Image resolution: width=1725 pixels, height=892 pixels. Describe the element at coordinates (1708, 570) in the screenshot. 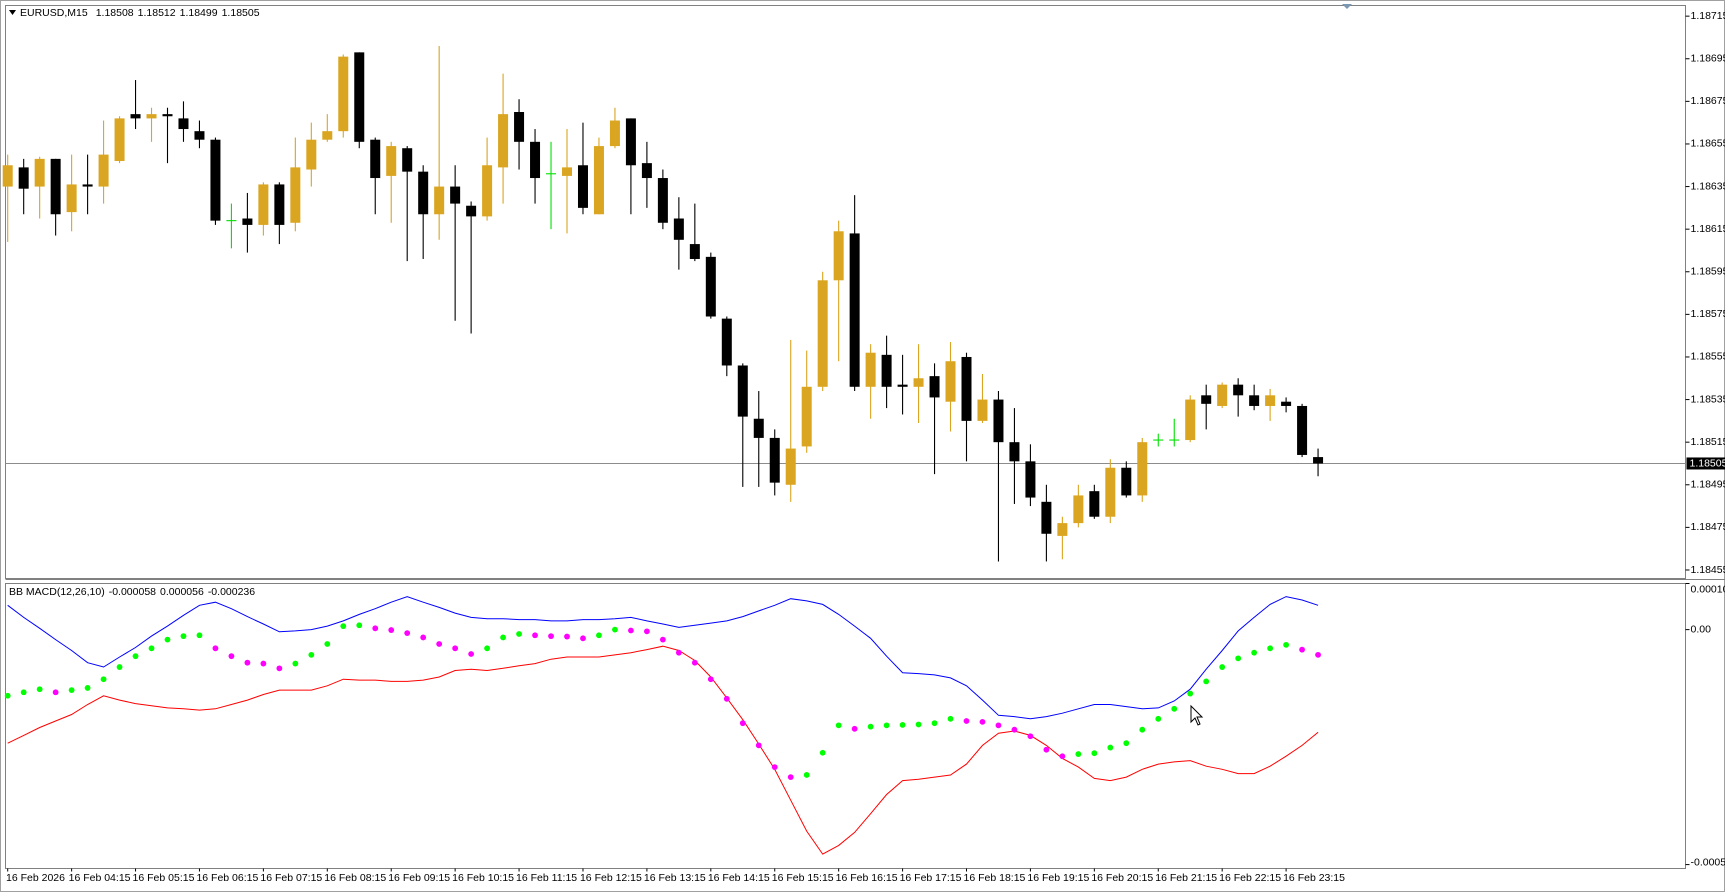

I see `y-tick-label: 1.18455` at that location.